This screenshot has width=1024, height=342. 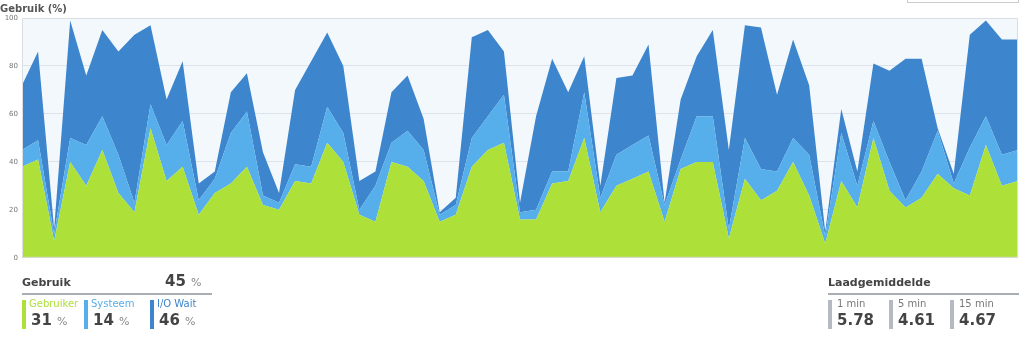 What do you see at coordinates (177, 320) in the screenshot?
I see `text: 46 %` at bounding box center [177, 320].